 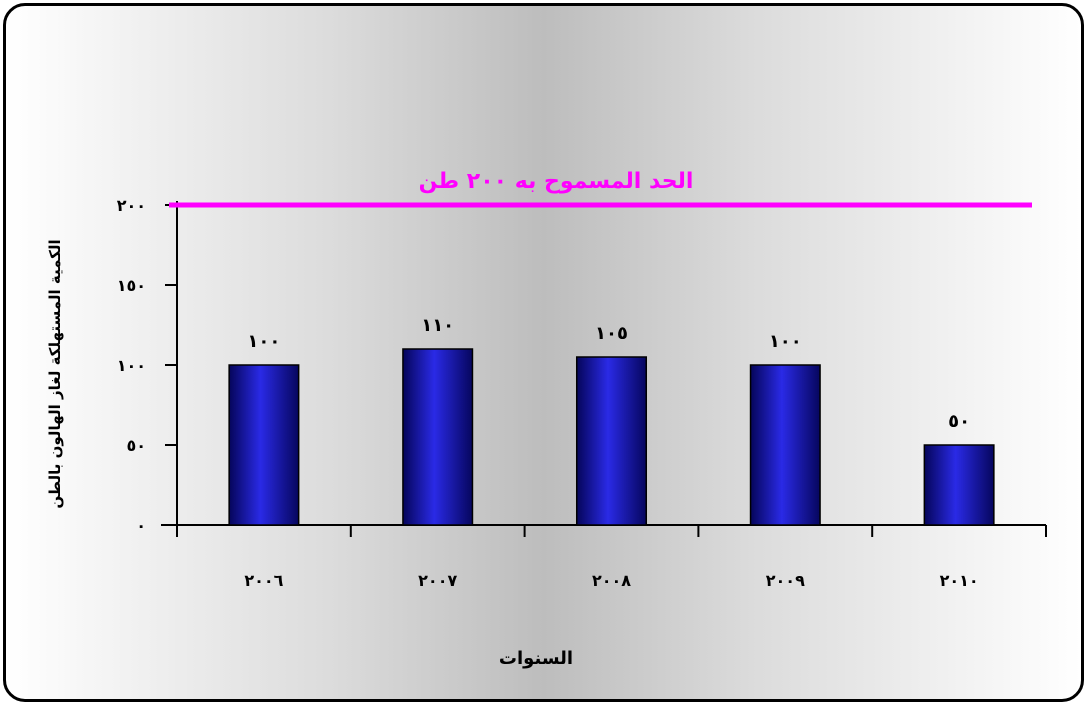 I want to click on y-axis-title: الكمية المستهلكة لغاز الهالون بالطن, so click(x=55, y=373).